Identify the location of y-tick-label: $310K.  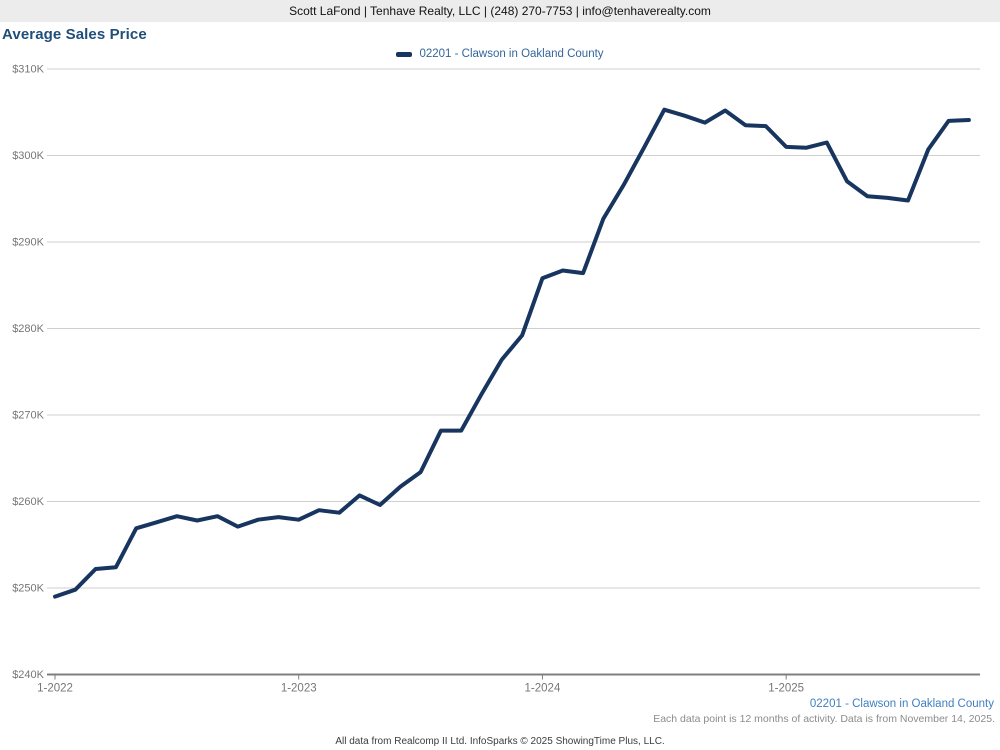
(28, 70).